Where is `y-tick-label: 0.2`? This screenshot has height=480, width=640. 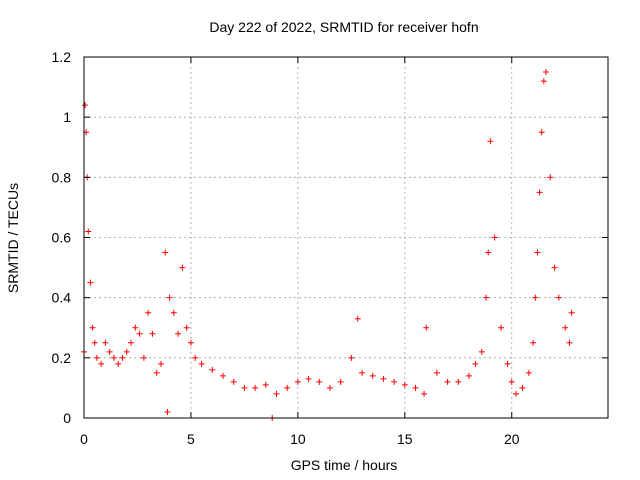
y-tick-label: 0.2 is located at coordinates (62, 358).